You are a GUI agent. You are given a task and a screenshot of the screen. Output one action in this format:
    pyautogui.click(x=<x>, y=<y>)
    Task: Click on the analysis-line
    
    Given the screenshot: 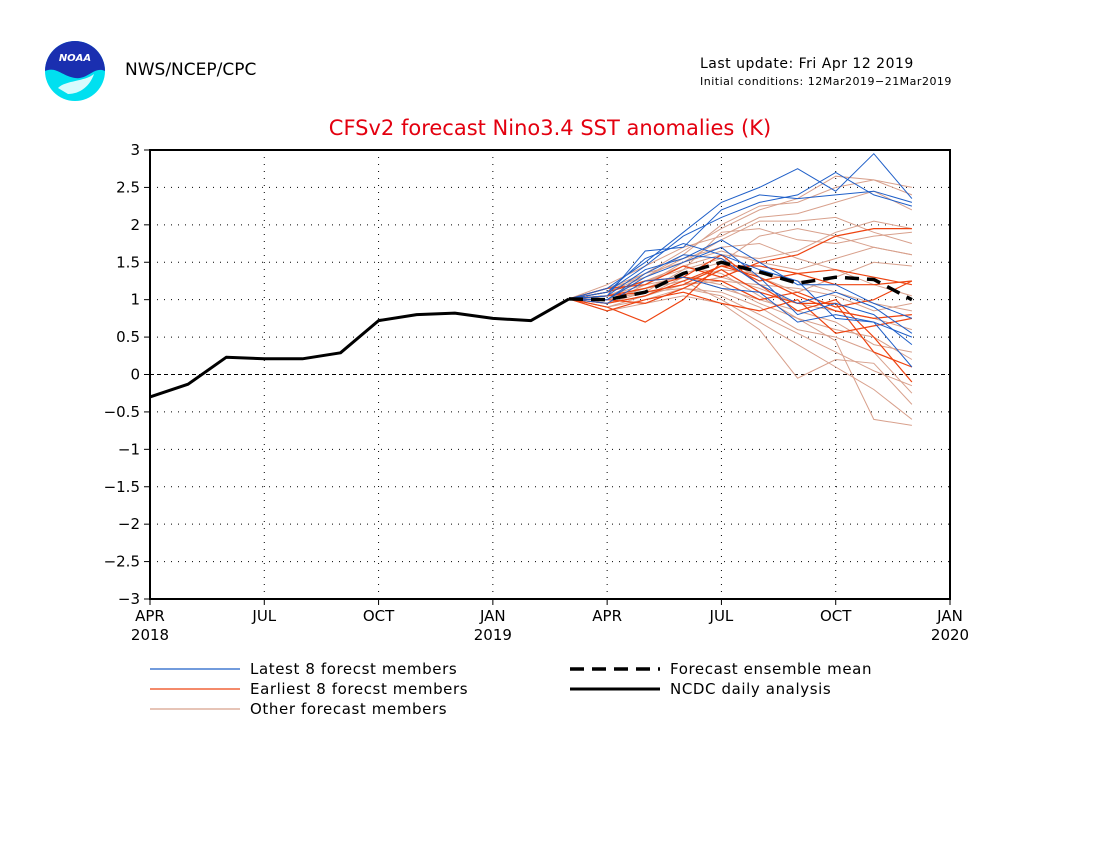 What is the action you would take?
    pyautogui.click(x=359, y=348)
    